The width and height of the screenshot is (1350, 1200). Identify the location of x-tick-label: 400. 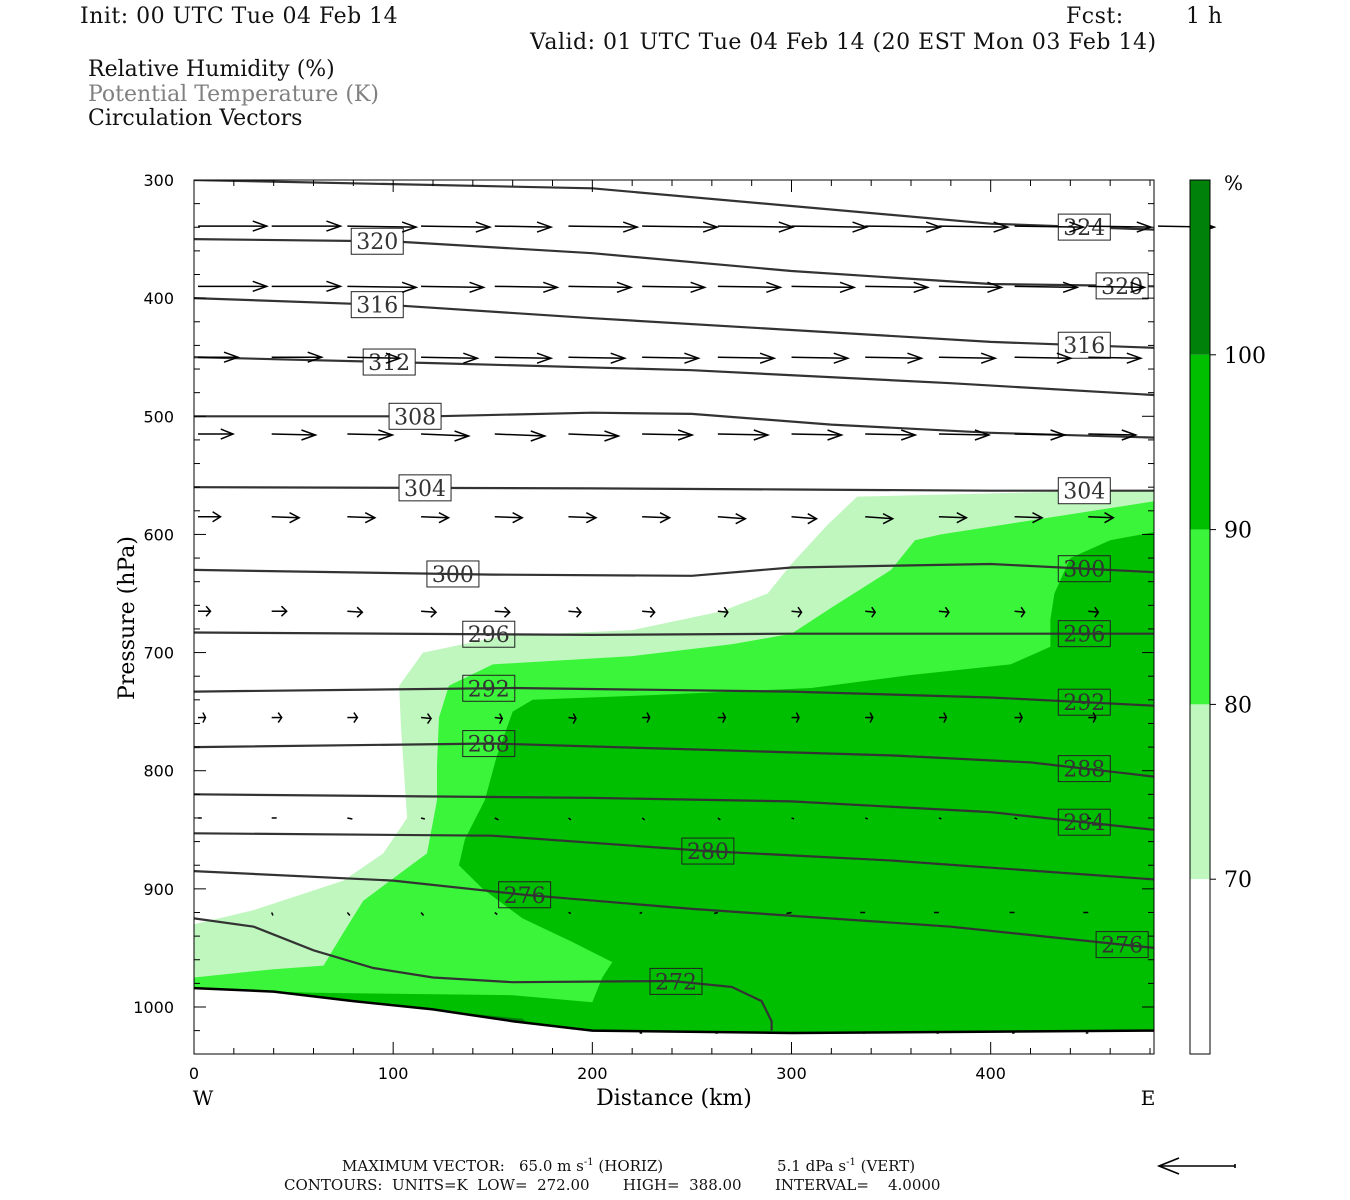
(990, 1073).